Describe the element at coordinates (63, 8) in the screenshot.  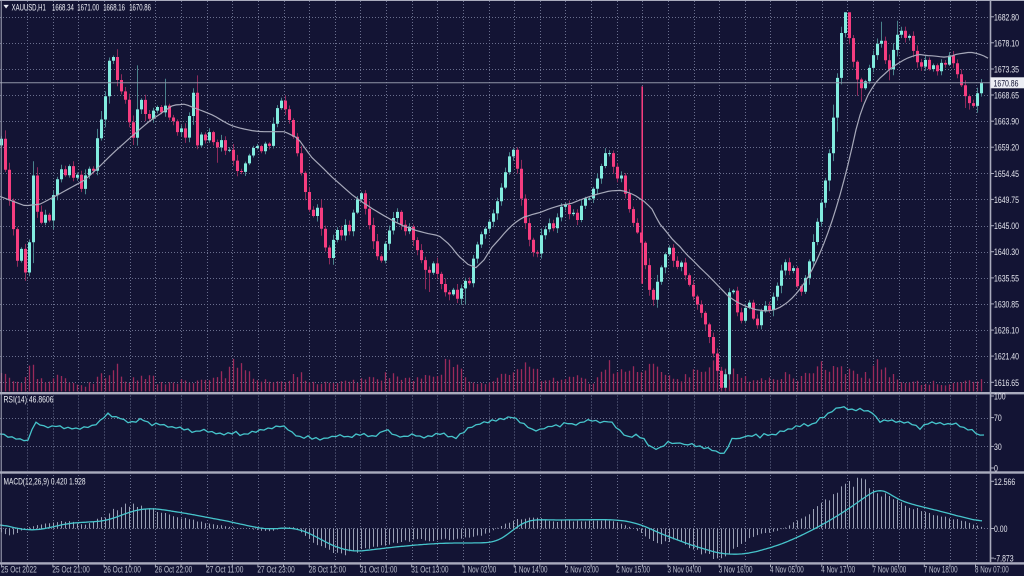
I see `svg-text: 1668.34` at that location.